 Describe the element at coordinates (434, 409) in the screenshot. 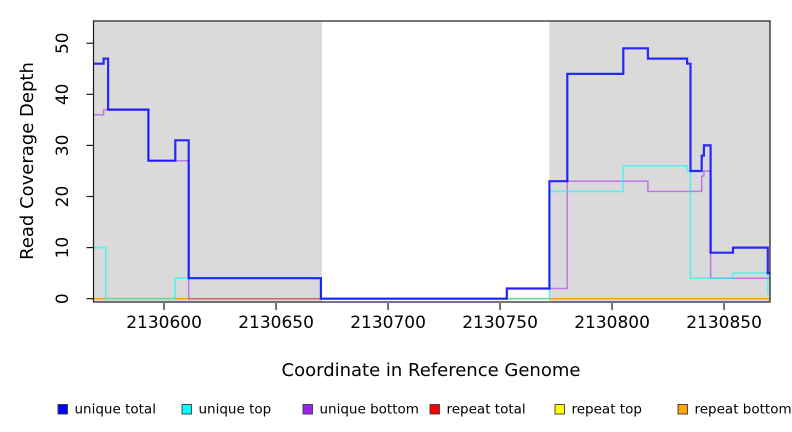

I see `legend-swatch-repeat-total` at that location.